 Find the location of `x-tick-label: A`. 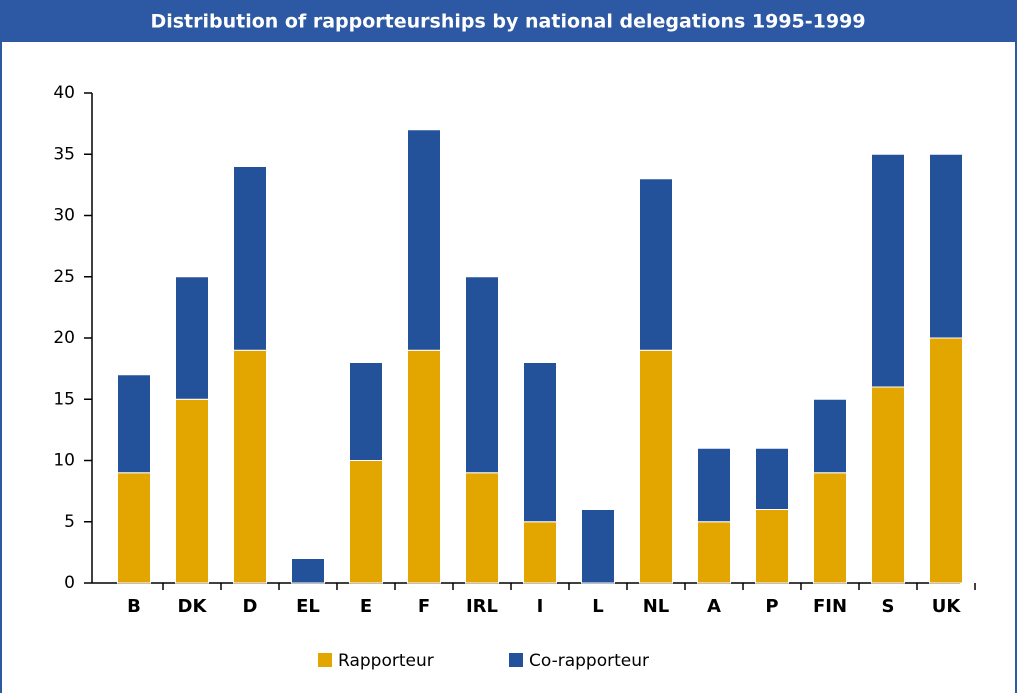

x-tick-label: A is located at coordinates (714, 606).